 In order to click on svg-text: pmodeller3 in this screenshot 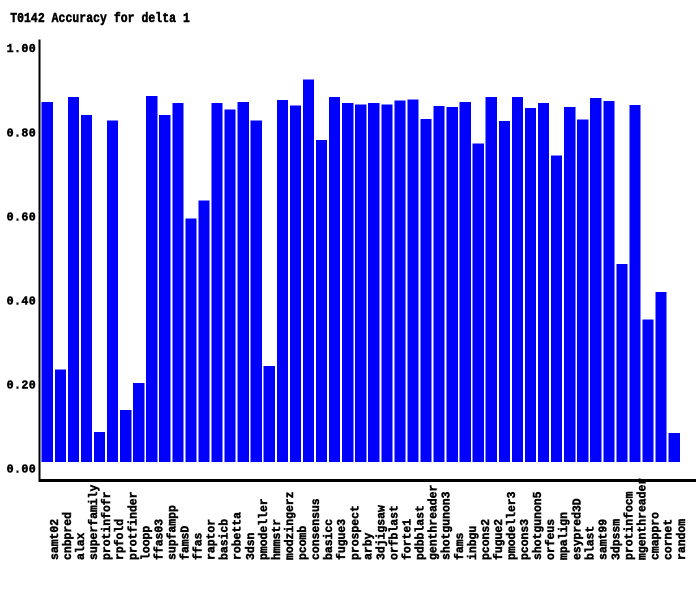, I will do `click(512, 526)`.